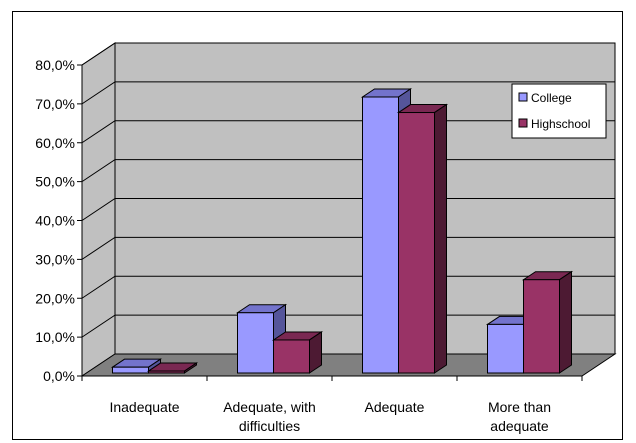  Describe the element at coordinates (55, 259) in the screenshot. I see `y-tick-label: 30,0%` at that location.